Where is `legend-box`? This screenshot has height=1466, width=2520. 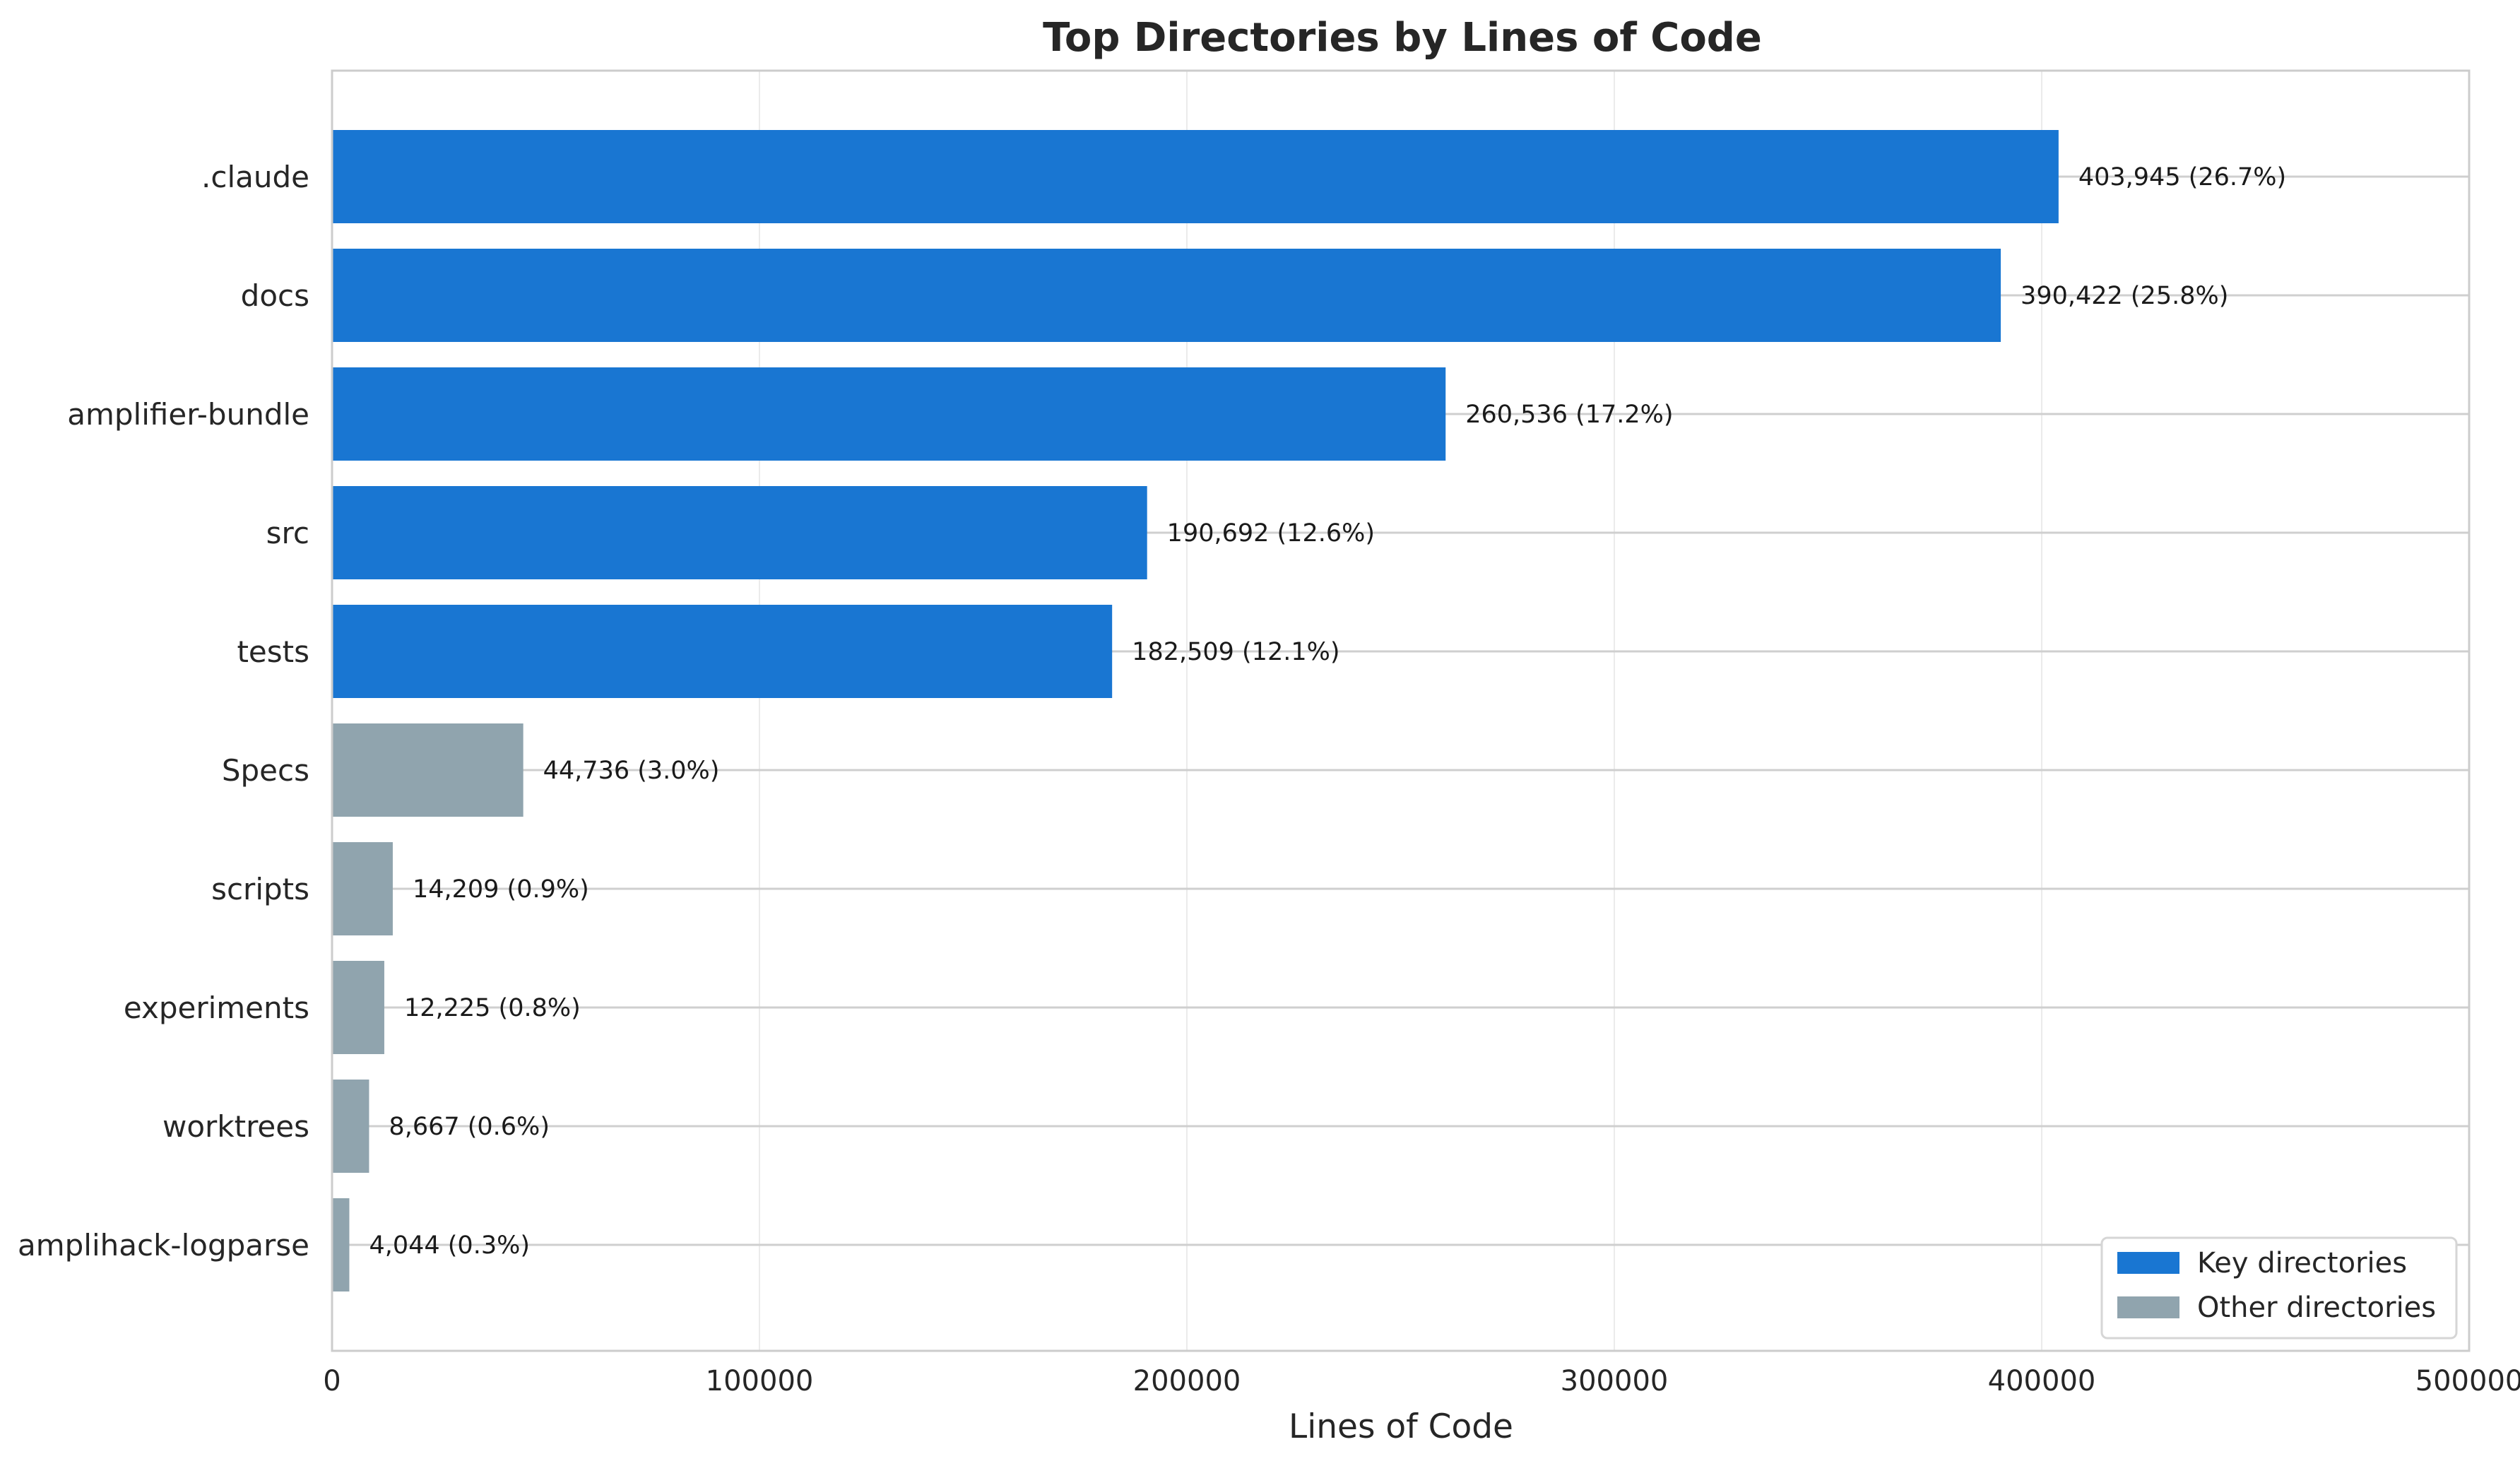 legend-box is located at coordinates (2279, 1288).